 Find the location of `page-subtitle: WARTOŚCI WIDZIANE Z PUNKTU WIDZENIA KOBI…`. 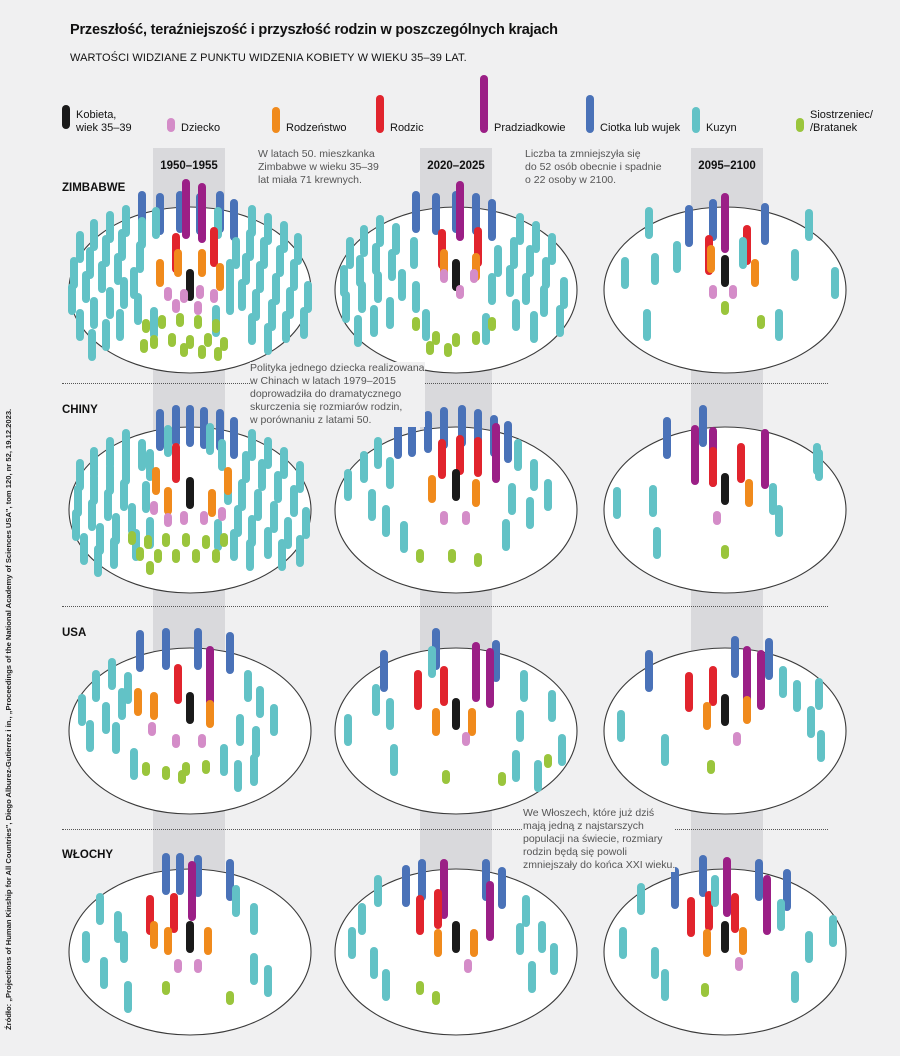

page-subtitle: WARTOŚCI WIDZIANE Z PUNKTU WIDZENIA KOBI… is located at coordinates (268, 58).